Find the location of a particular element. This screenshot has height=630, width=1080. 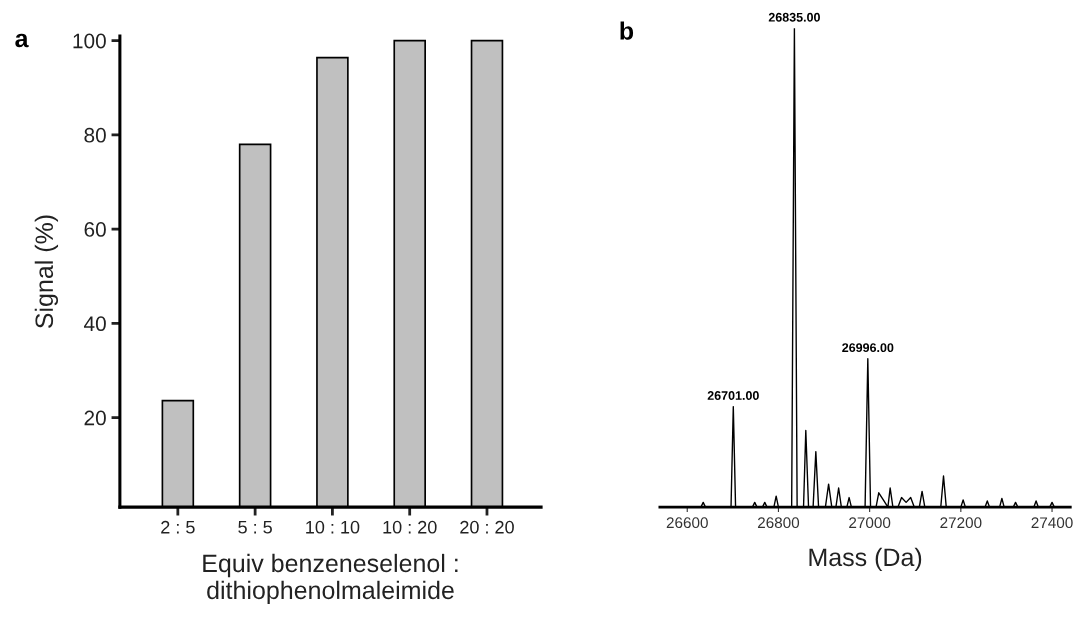

y-axis-title: Signal (%) is located at coordinates (46, 272).